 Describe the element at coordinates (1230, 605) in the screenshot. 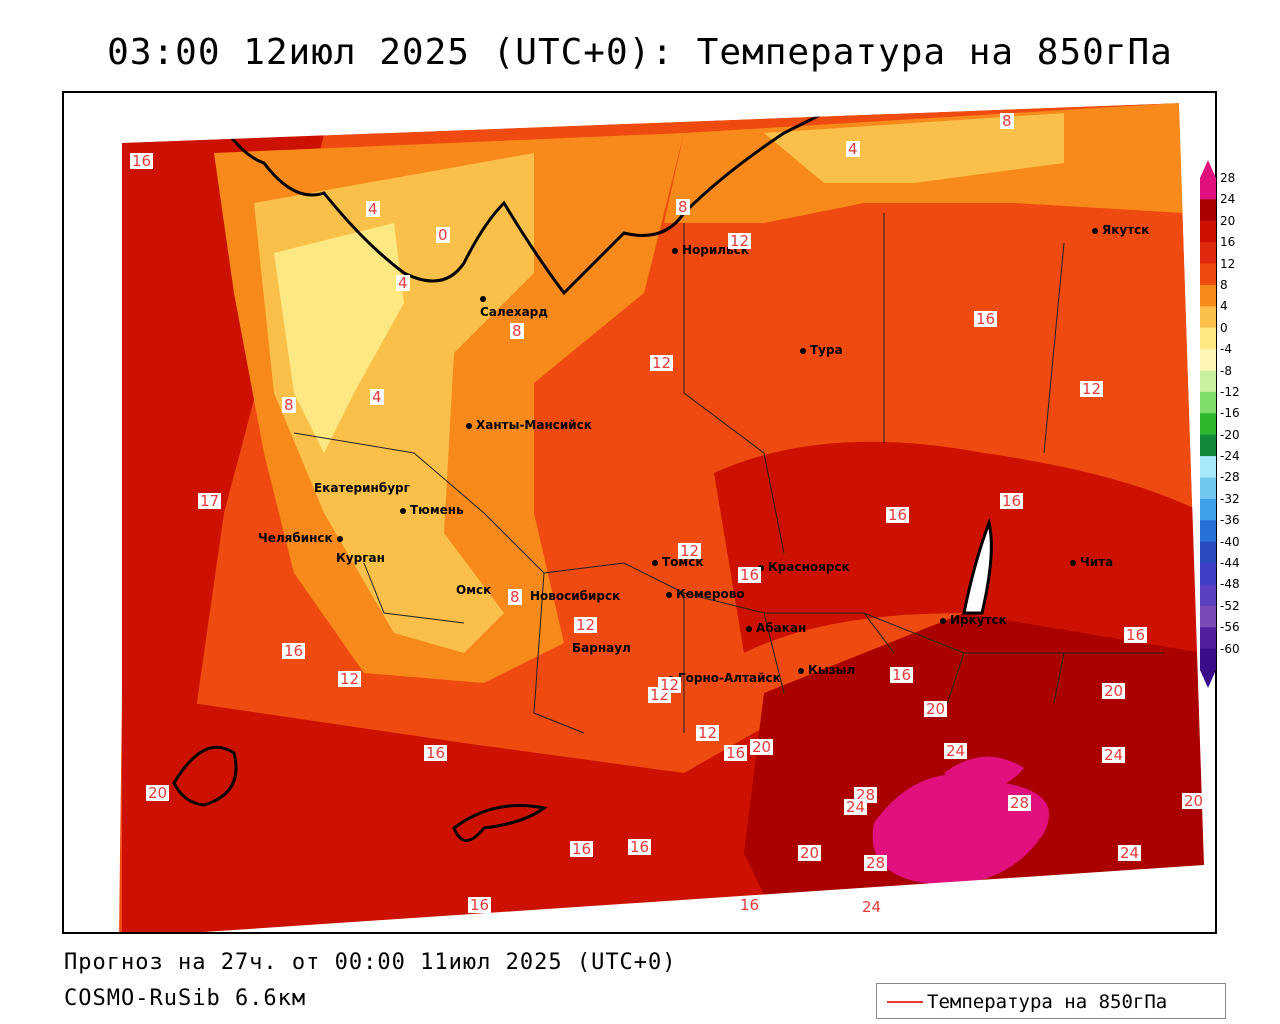

I see `colorbar-tick-label: -52` at that location.